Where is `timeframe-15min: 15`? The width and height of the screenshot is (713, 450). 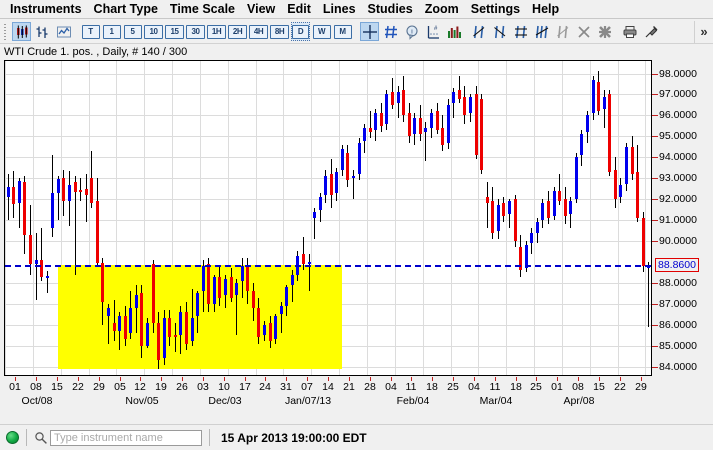
timeframe-15min: 15 is located at coordinates (174, 31).